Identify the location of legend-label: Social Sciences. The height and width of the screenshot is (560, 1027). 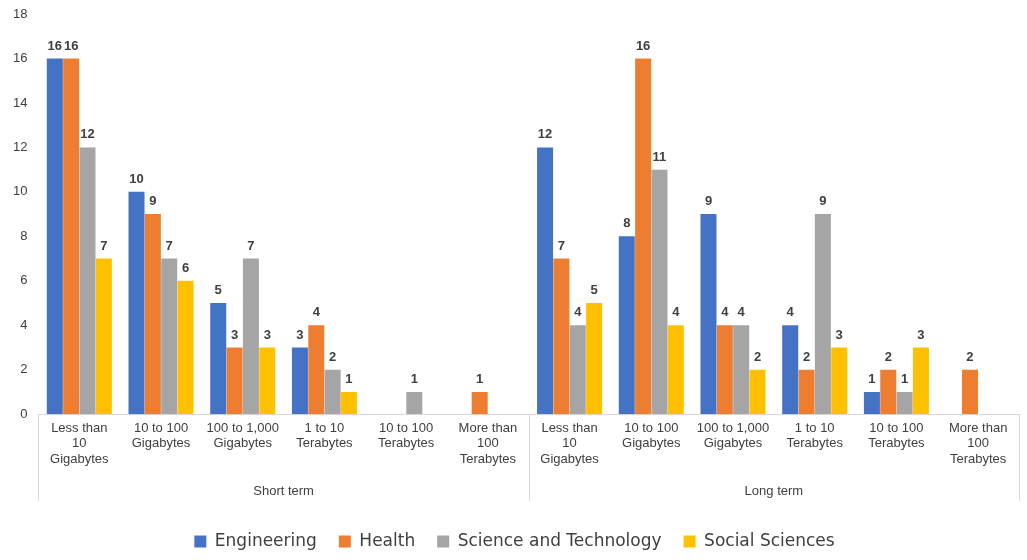
(769, 539).